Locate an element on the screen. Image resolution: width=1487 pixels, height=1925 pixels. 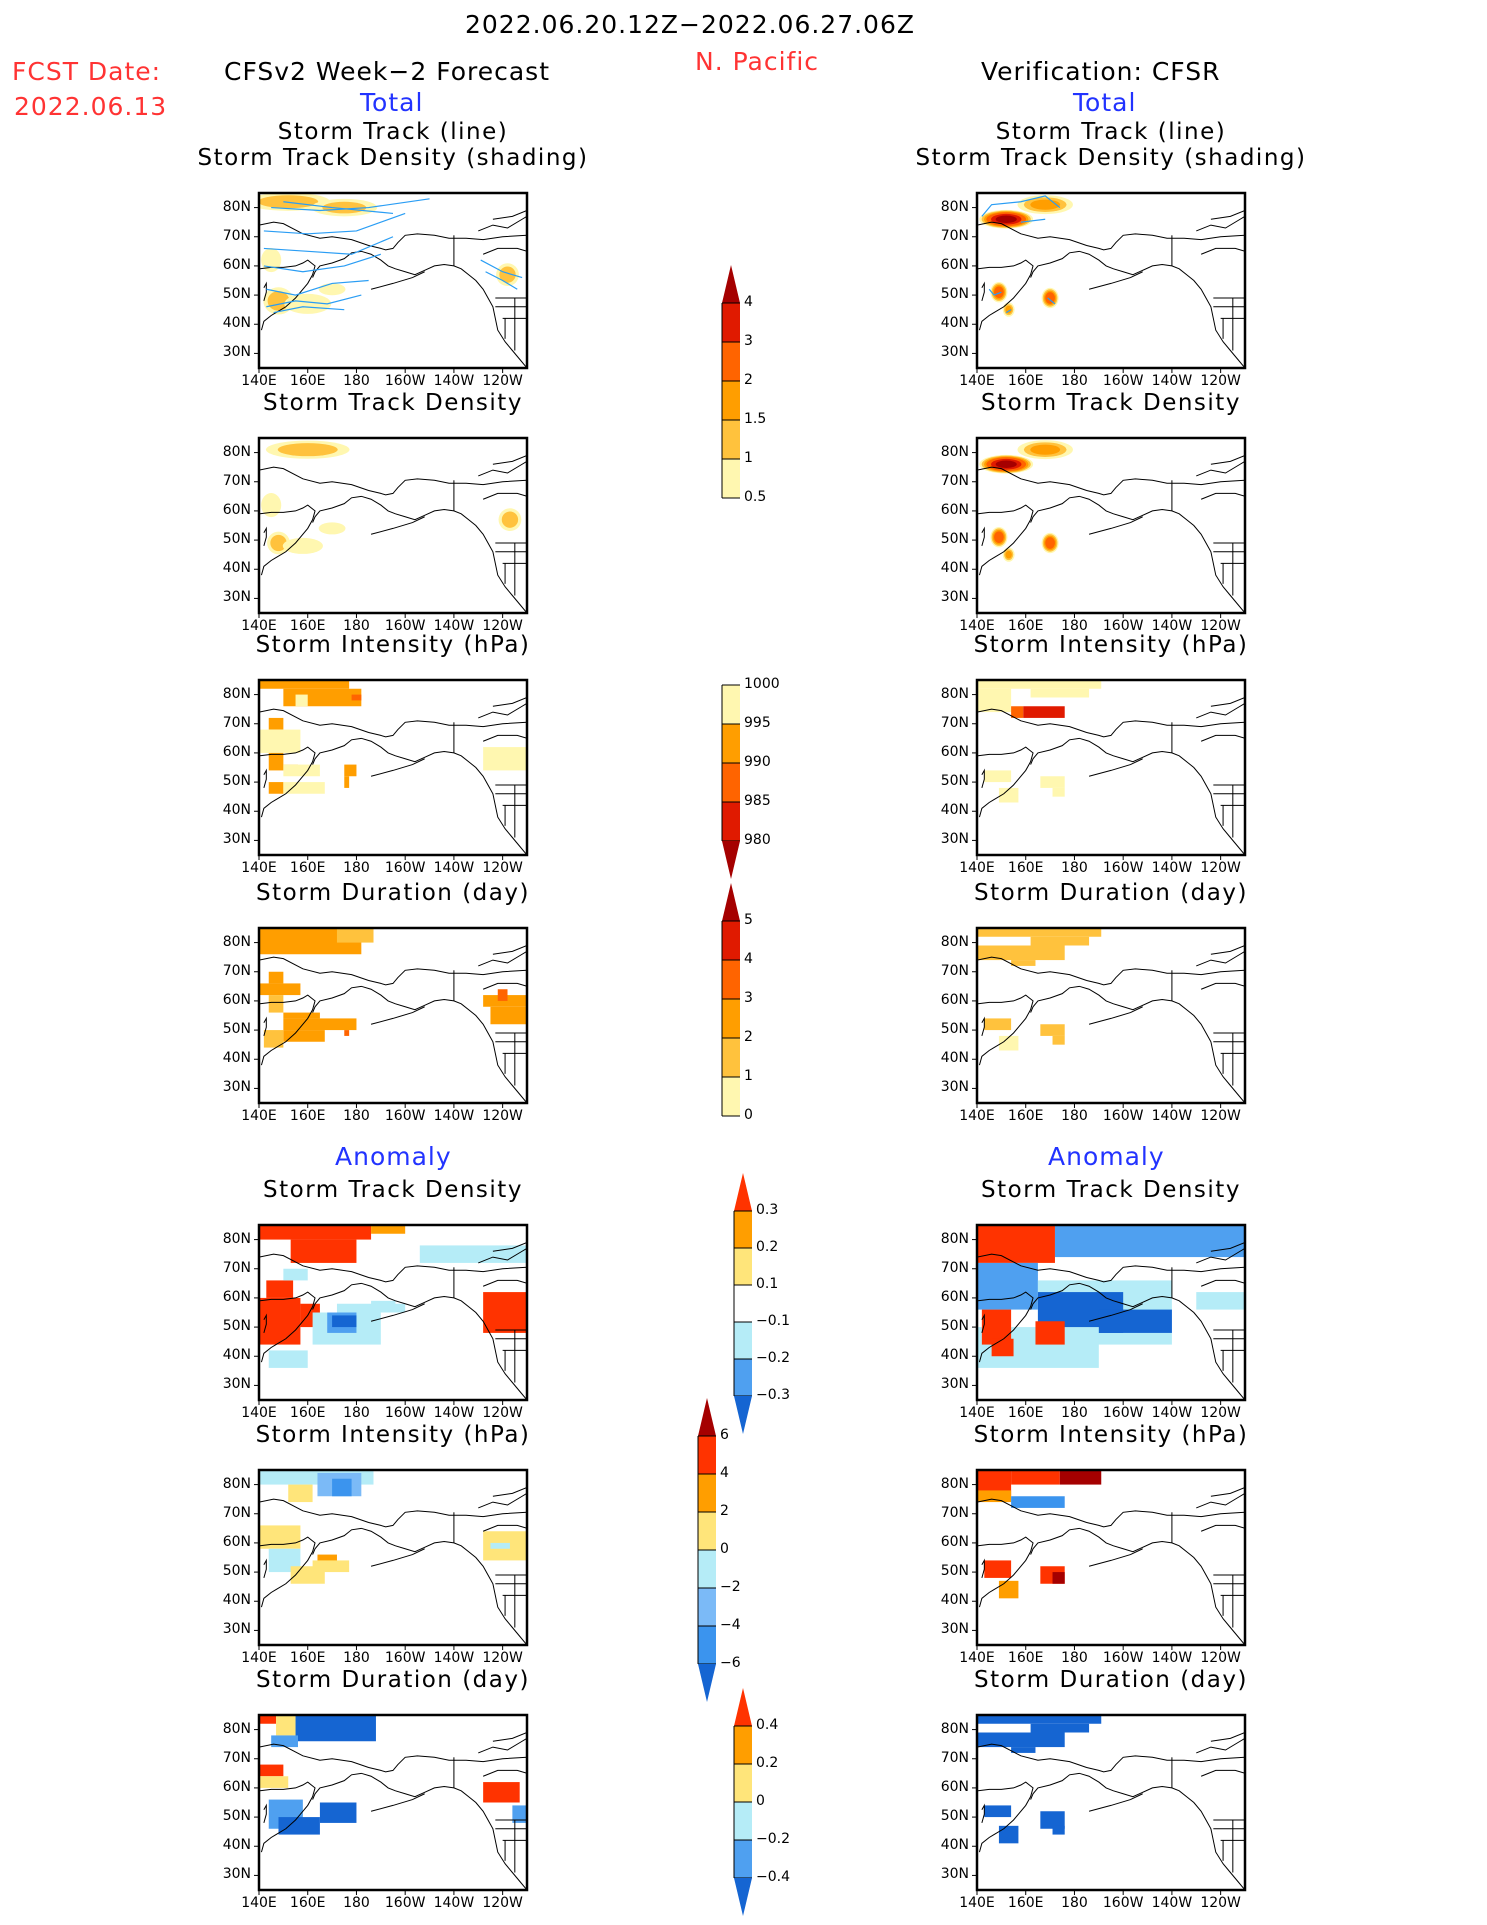
colorbar-label: −4 is located at coordinates (730, 1625).